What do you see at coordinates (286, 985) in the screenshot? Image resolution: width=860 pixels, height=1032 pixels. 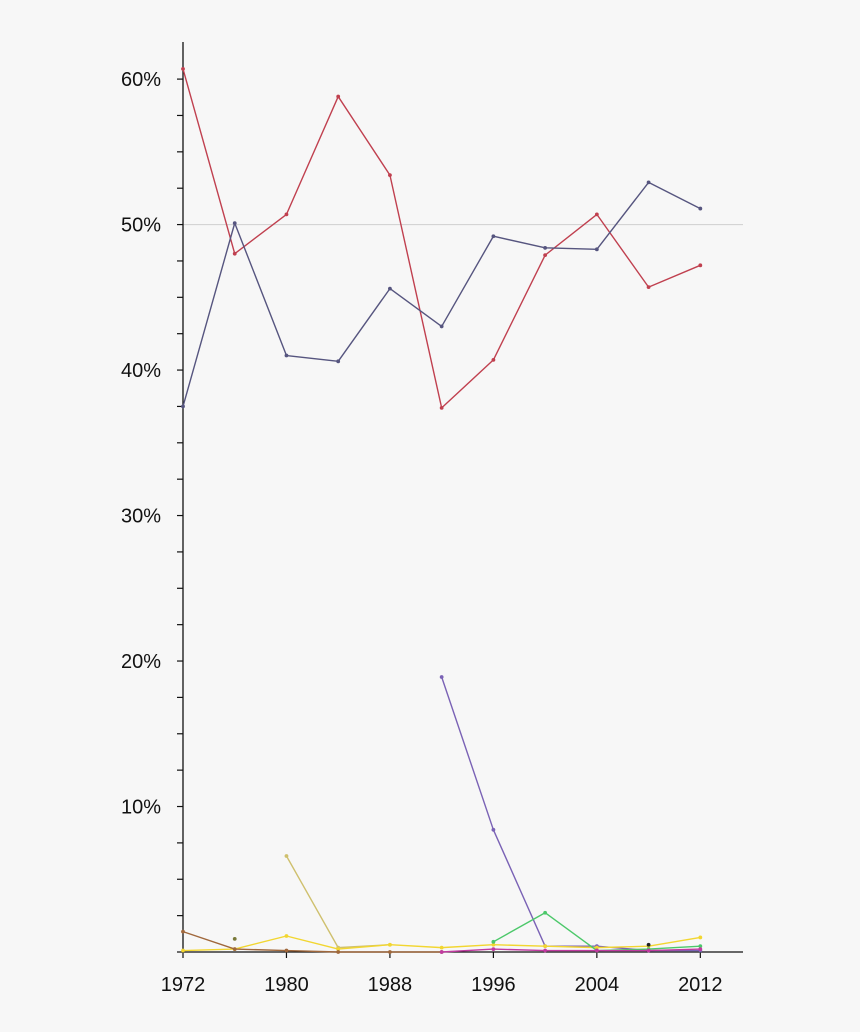 I see `x-tick-label: 1980` at bounding box center [286, 985].